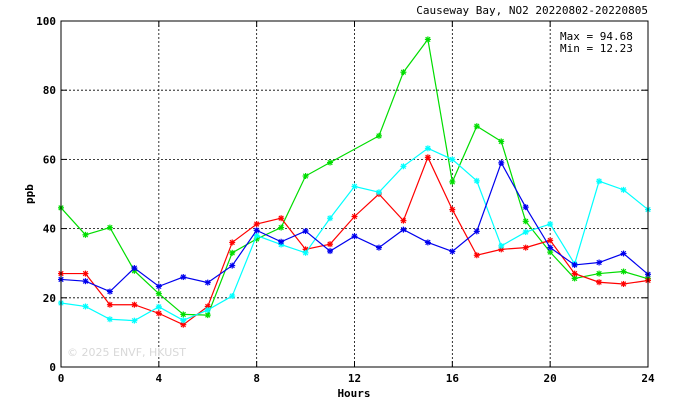 Image resolution: width=674 pixels, height=409 pixels. Describe the element at coordinates (49, 229) in the screenshot. I see `y-tick-label: 40` at that location.